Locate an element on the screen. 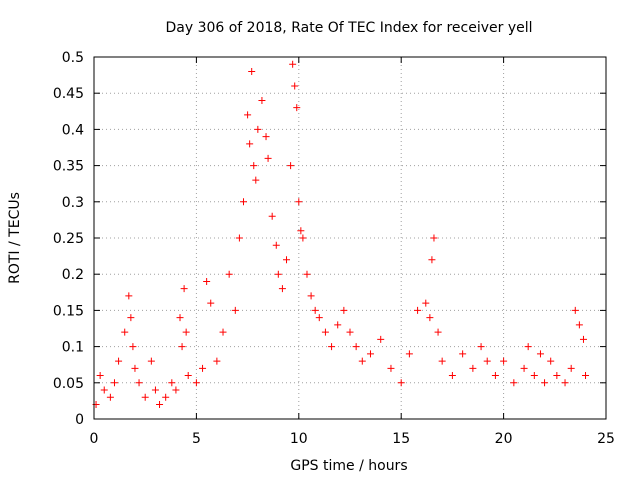 The image size is (640, 480). x-tick-label: 5 is located at coordinates (196, 439).